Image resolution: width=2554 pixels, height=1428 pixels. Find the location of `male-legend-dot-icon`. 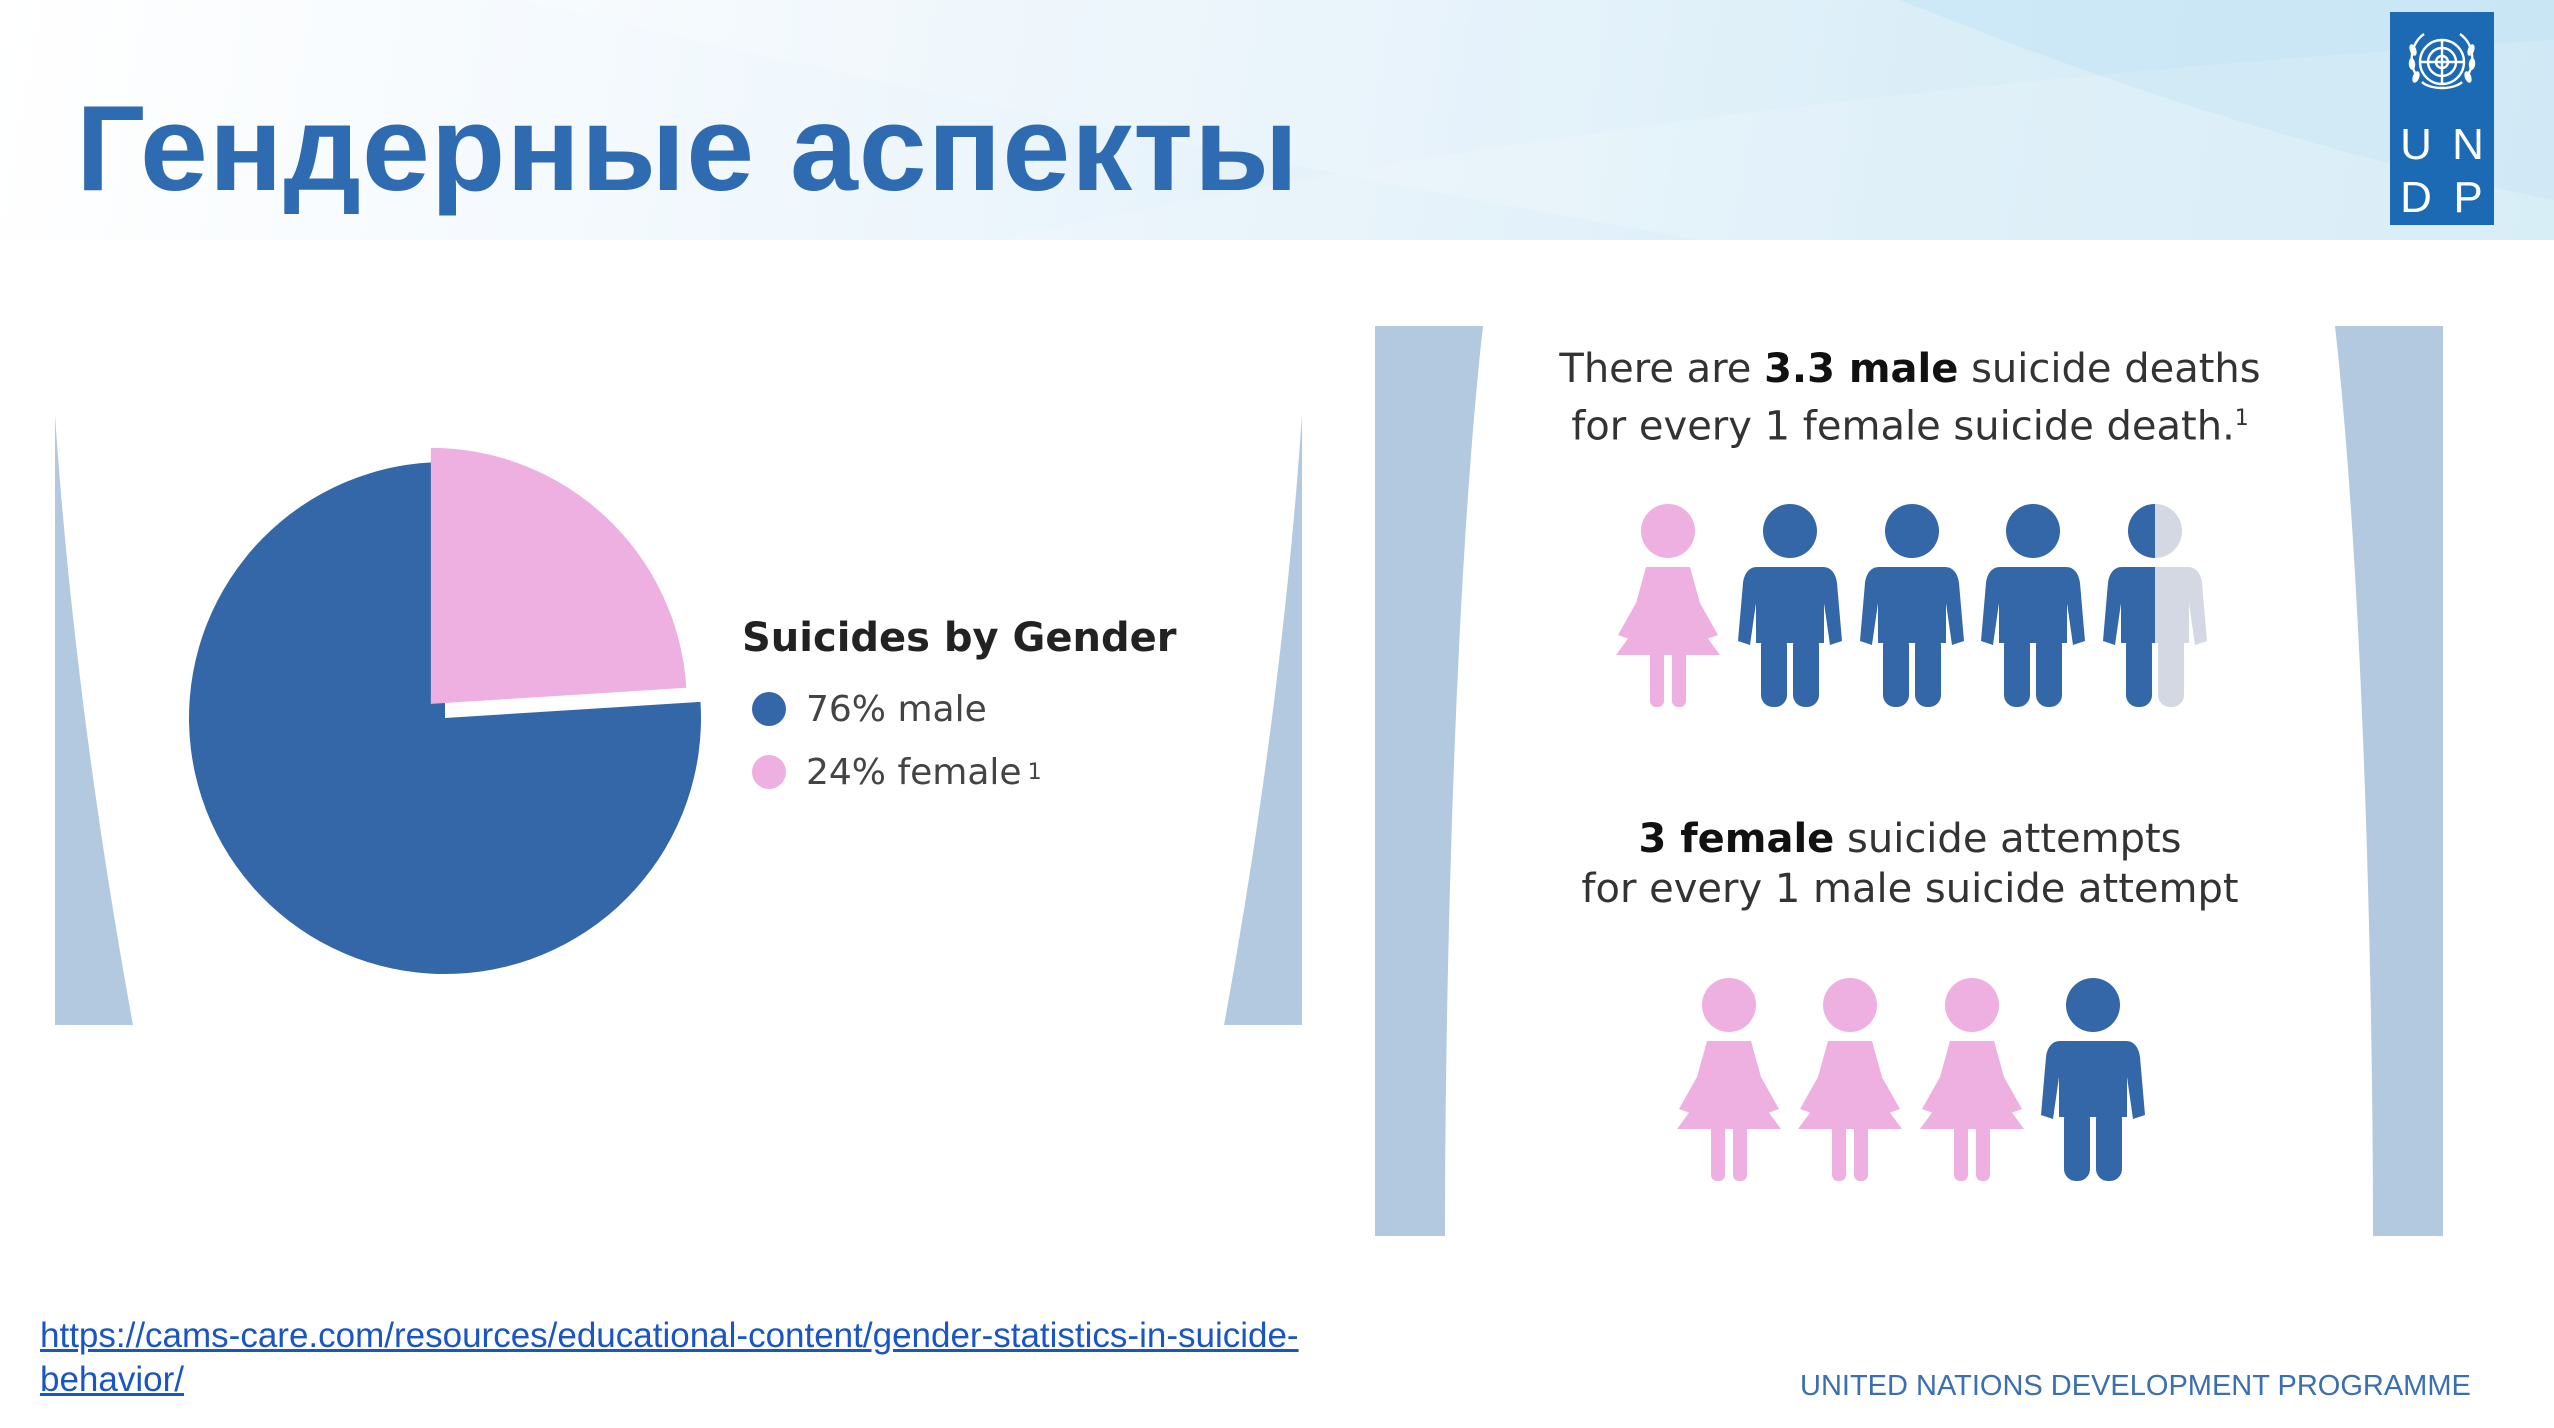

male-legend-dot-icon is located at coordinates (769, 709).